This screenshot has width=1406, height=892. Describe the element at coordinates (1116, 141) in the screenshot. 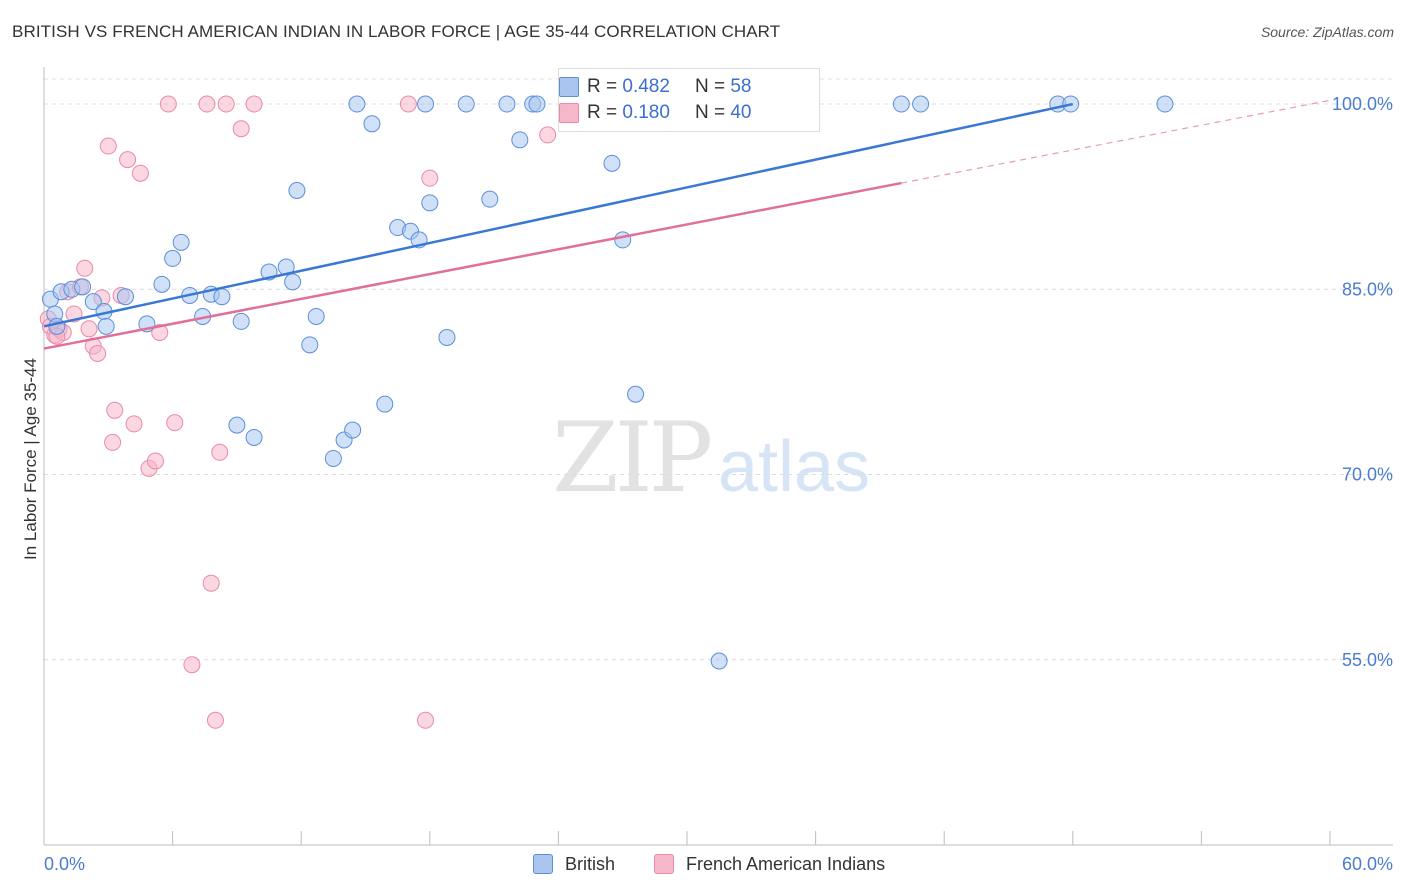

I see `french-trend-extension` at that location.